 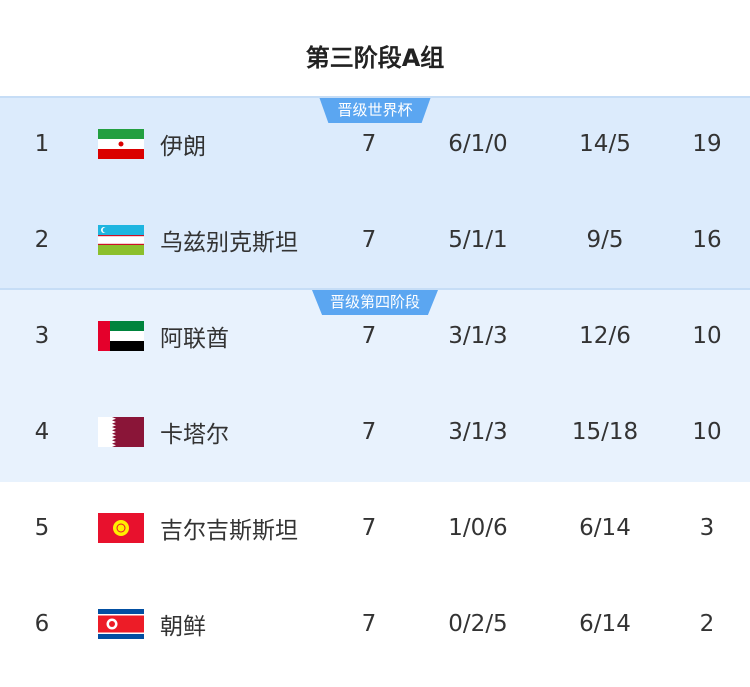 I want to click on table-row: 1 伊朗 7 6/1/0 14/5 19, so click(x=375, y=144).